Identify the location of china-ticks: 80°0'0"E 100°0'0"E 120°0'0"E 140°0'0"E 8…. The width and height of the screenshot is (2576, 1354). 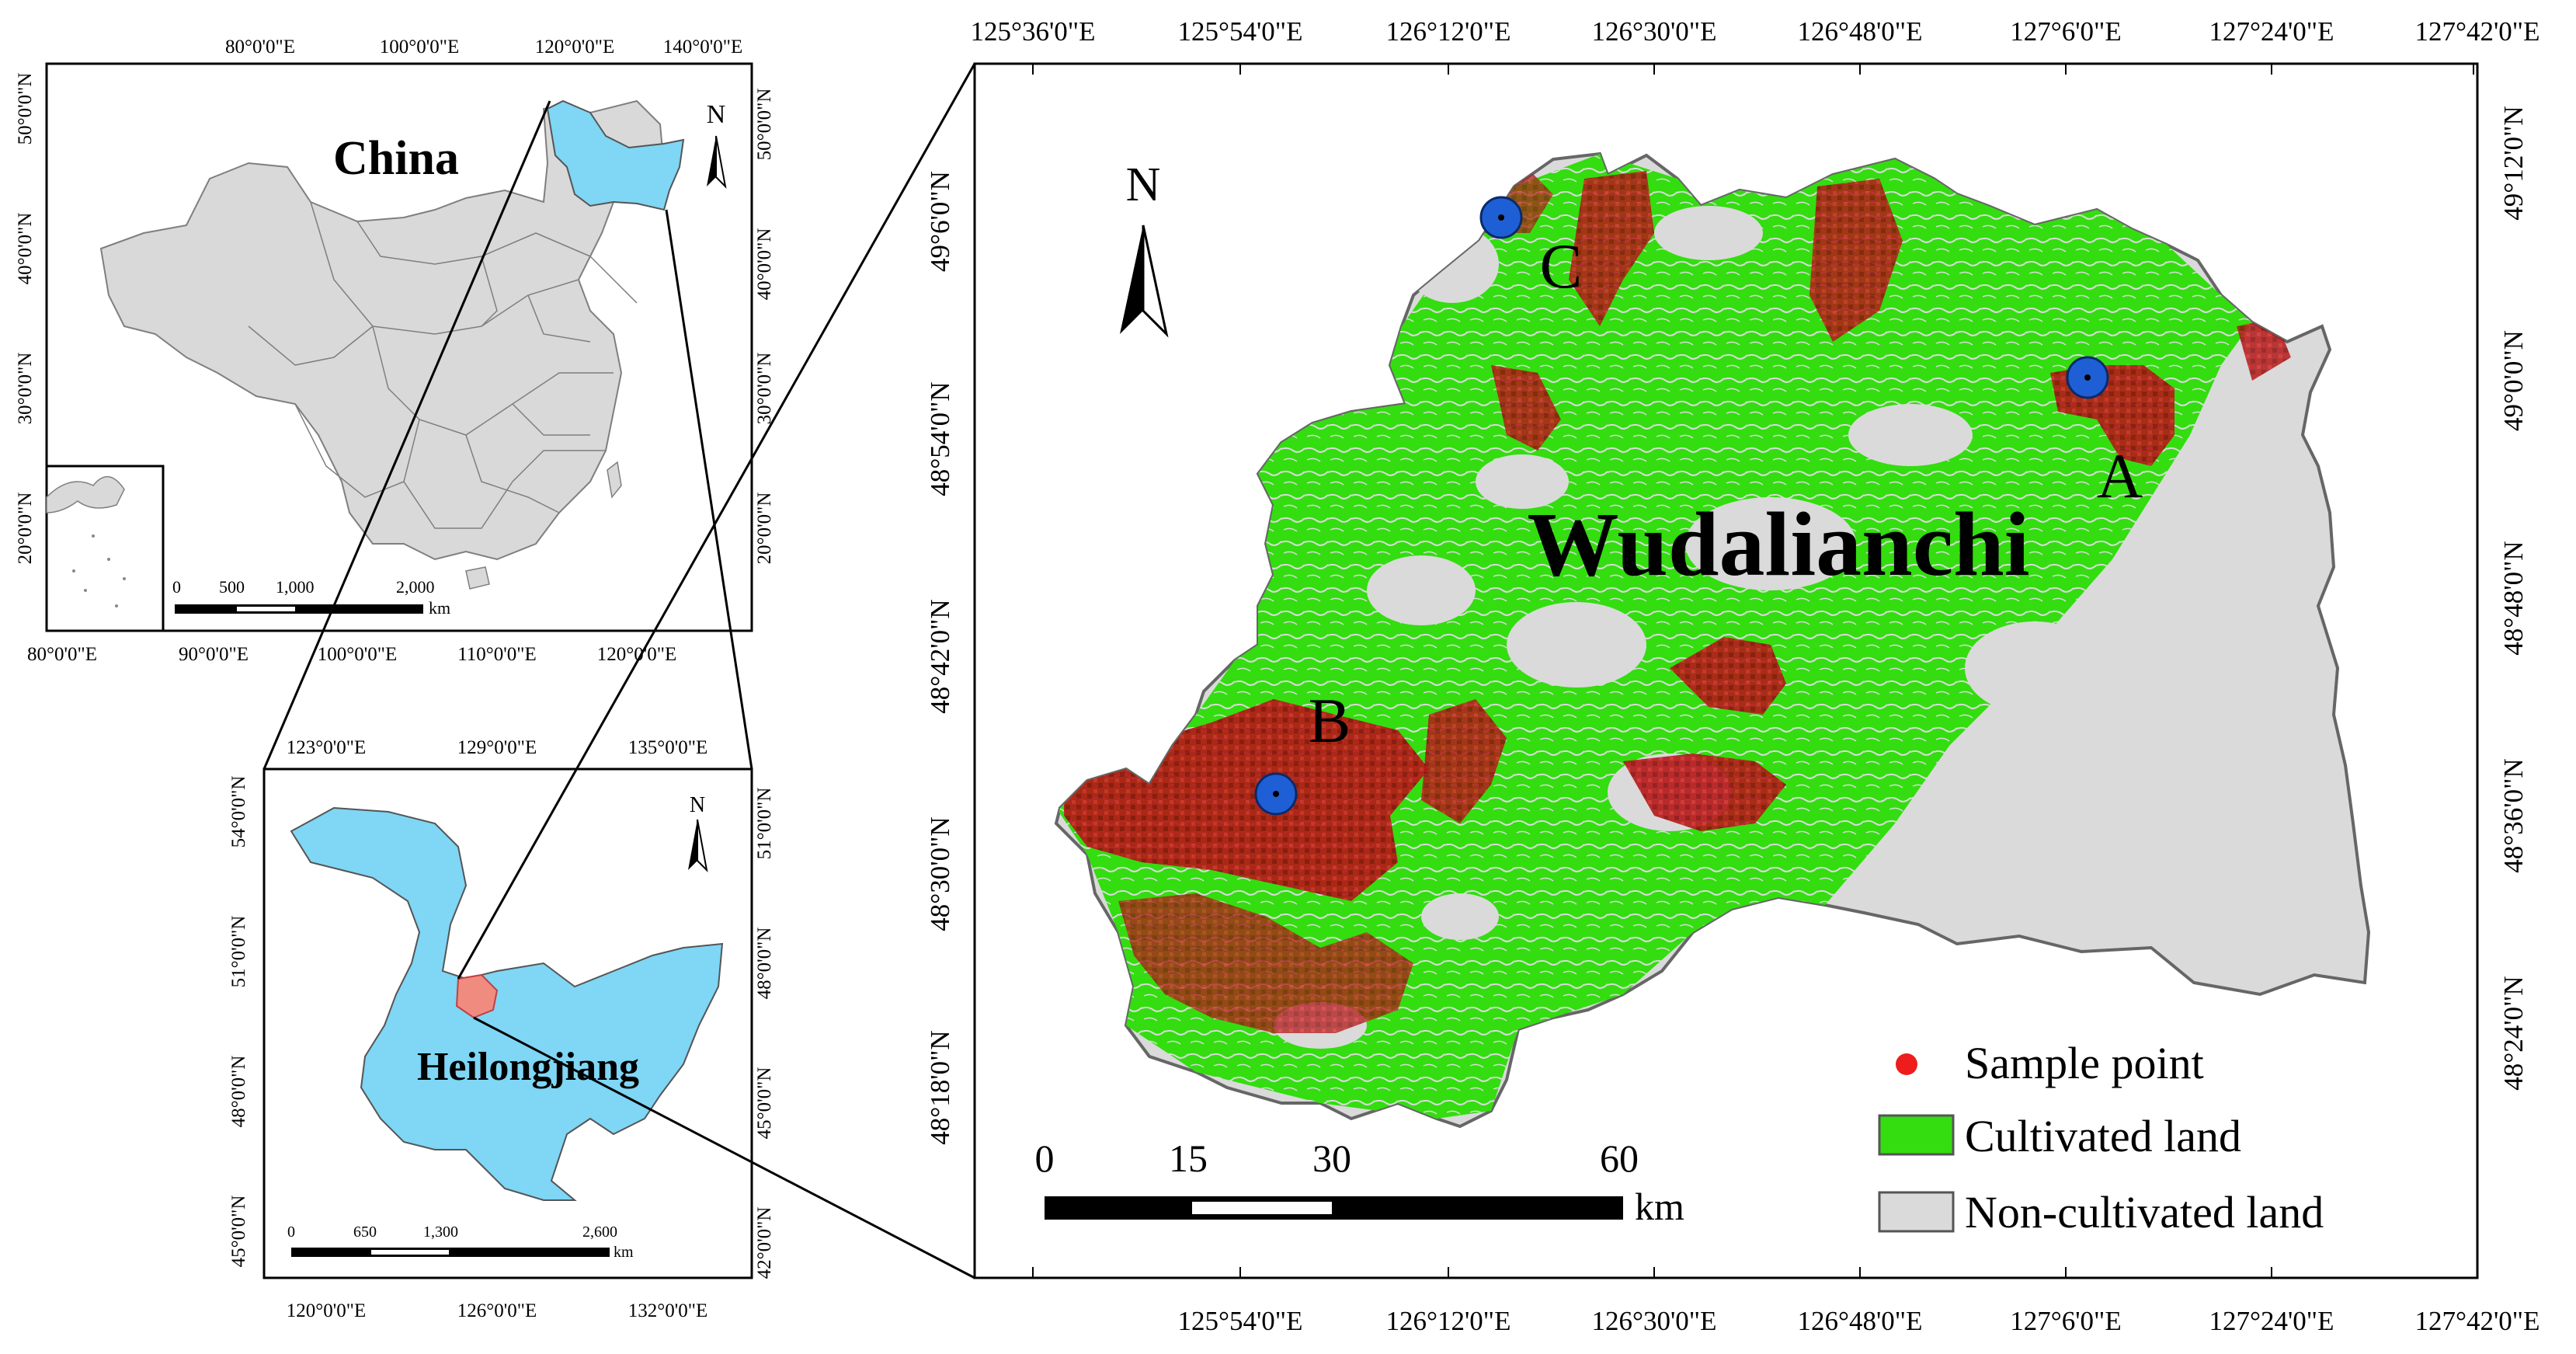
(395, 351).